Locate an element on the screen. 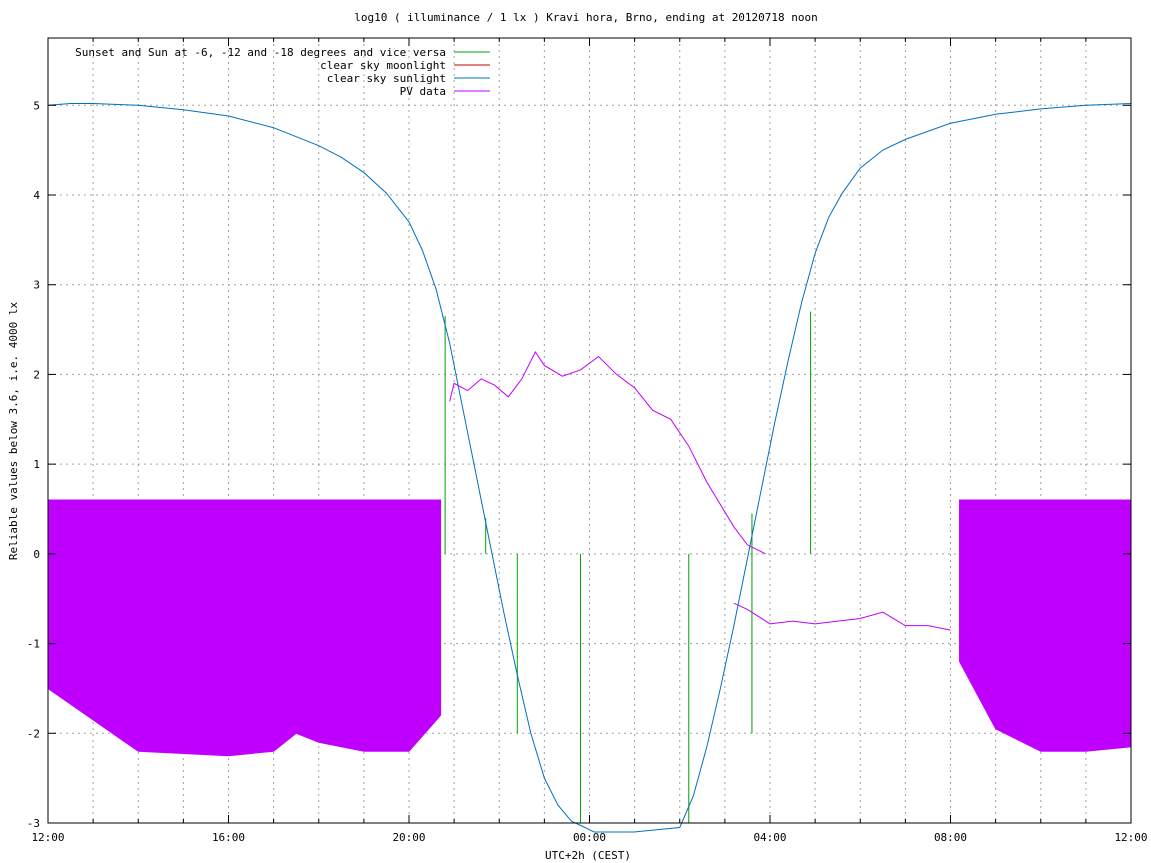  x-tick-label: 16:00 is located at coordinates (228, 837).